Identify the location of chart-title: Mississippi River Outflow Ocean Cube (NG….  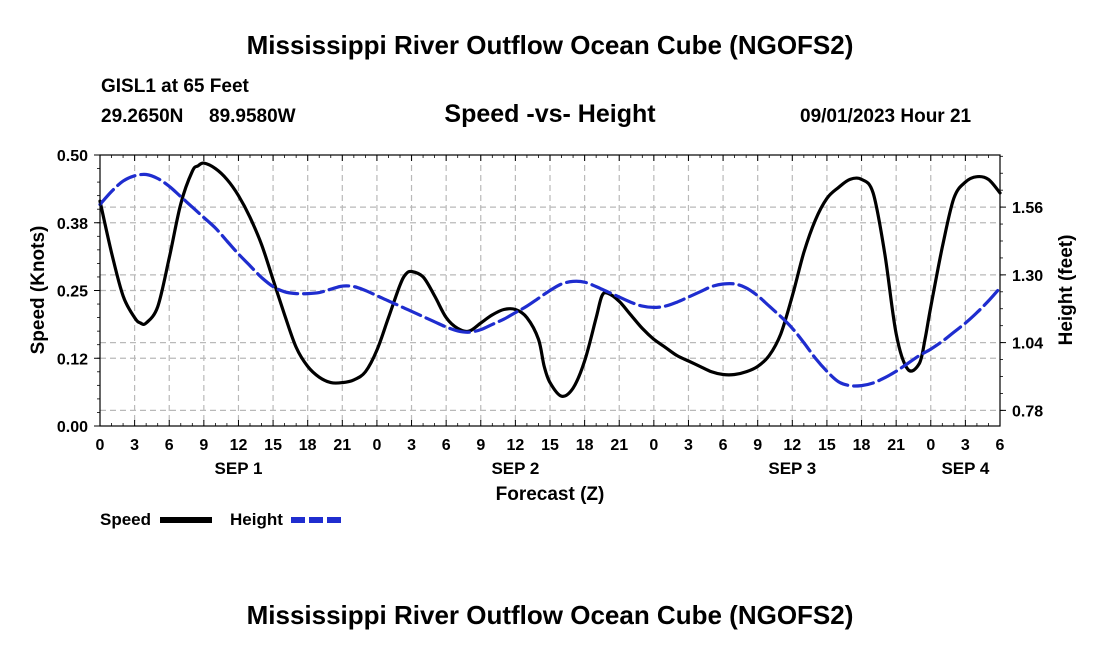
(550, 45).